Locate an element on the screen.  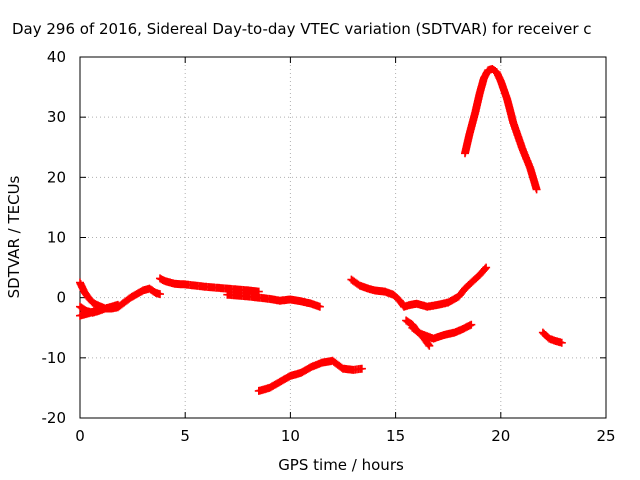
x-tick-label: 15 is located at coordinates (395, 436).